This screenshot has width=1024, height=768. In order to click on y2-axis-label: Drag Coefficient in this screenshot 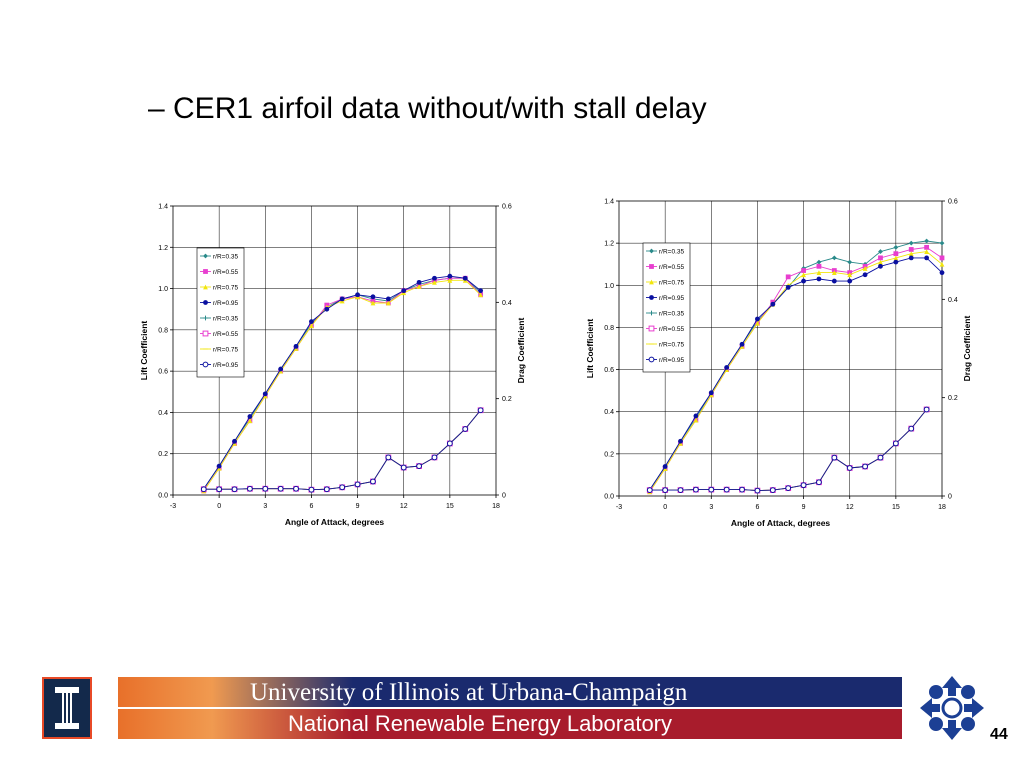, I will do `click(521, 351)`.